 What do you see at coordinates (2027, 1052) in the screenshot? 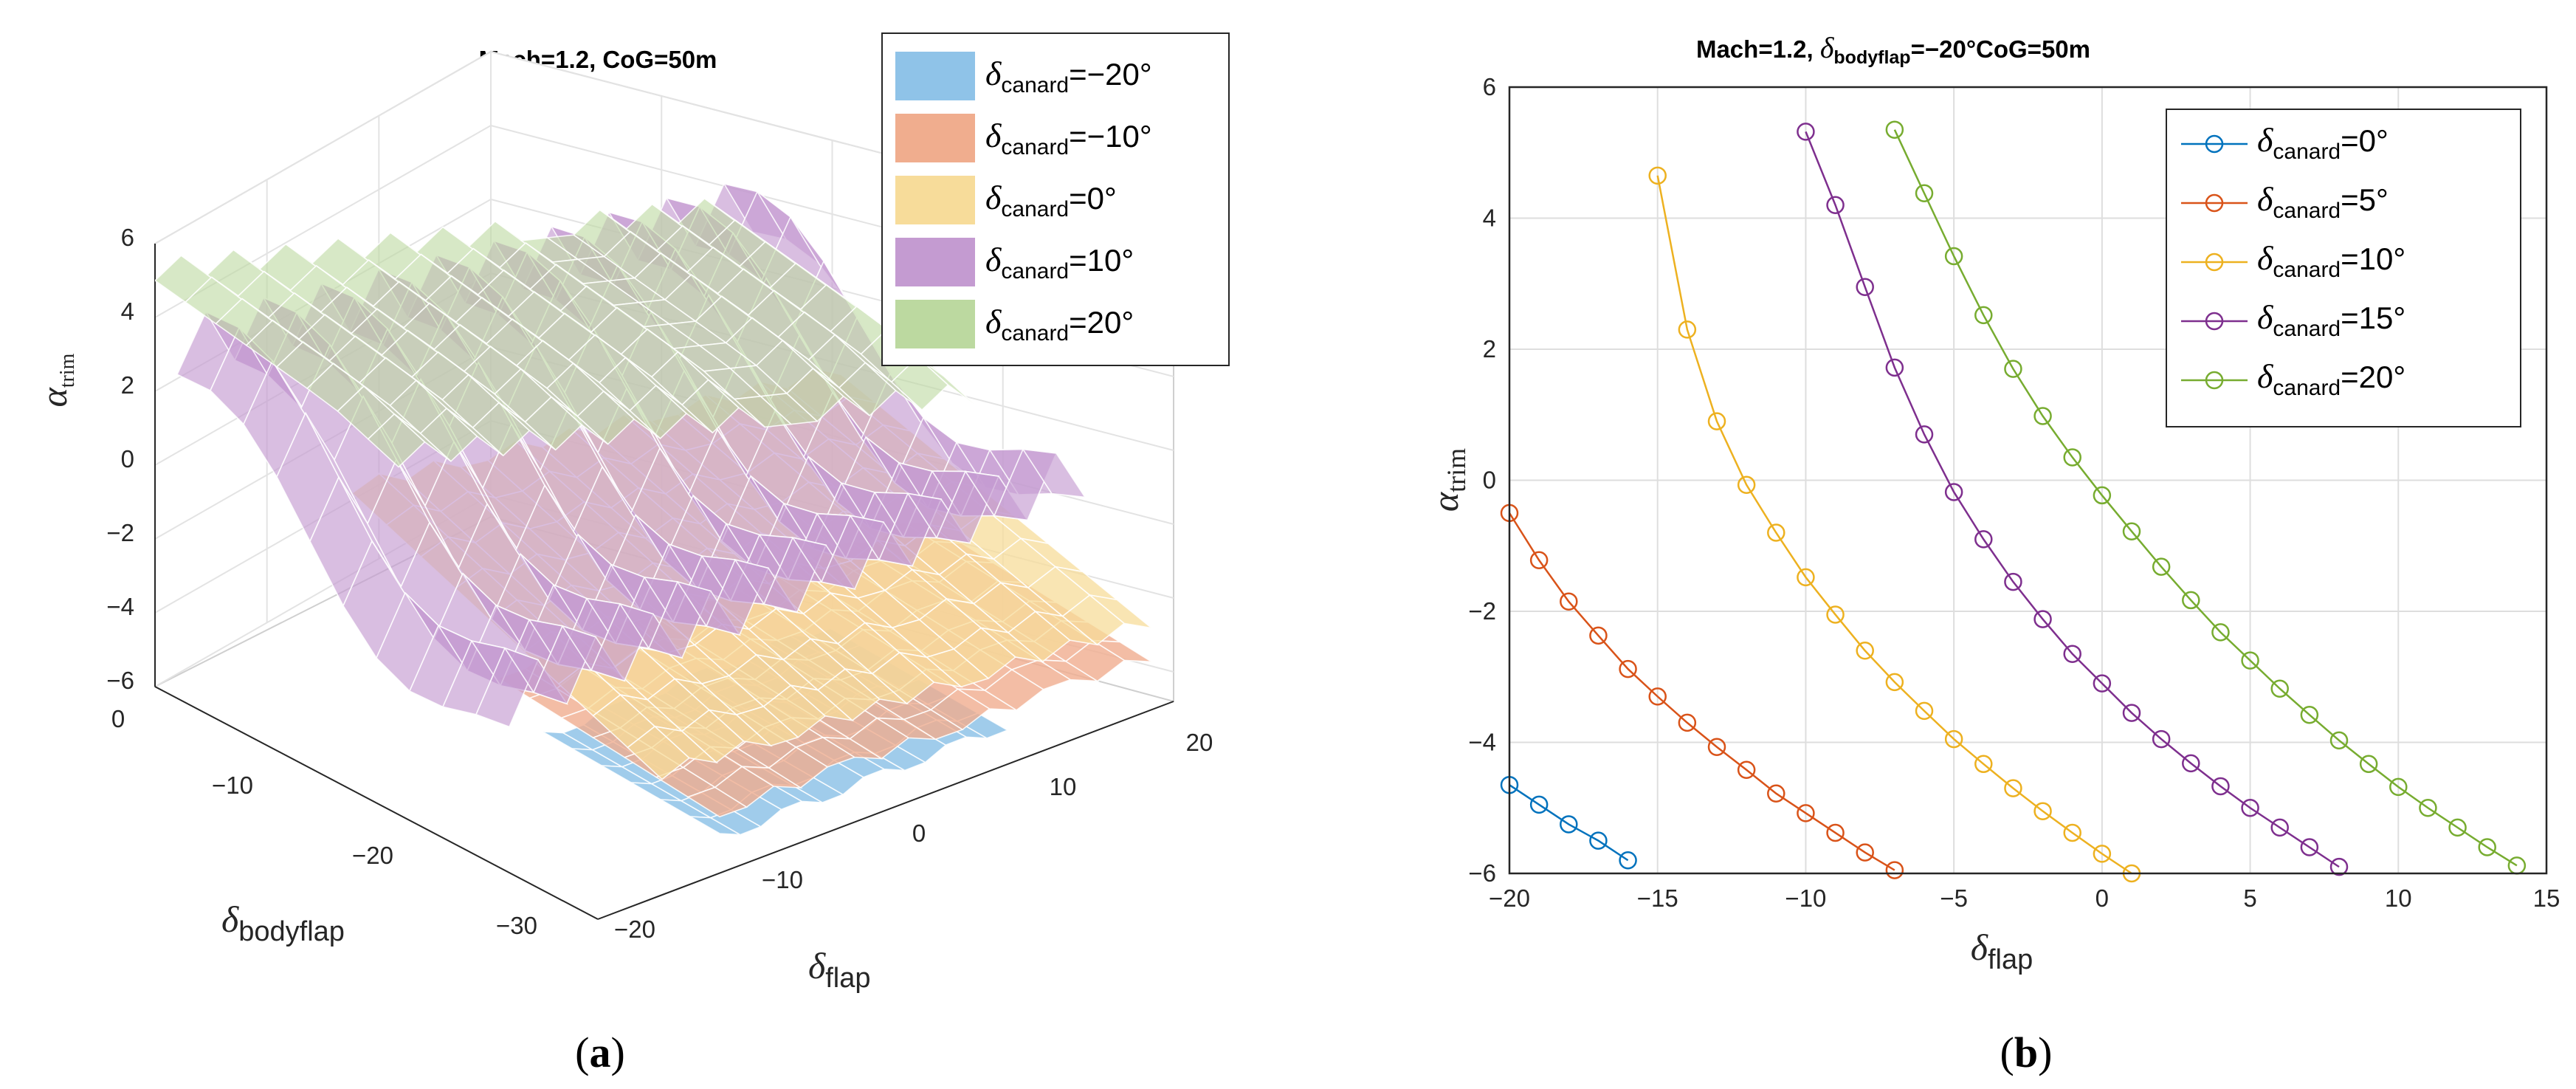
I see `panel-label-b: (b)` at bounding box center [2027, 1052].